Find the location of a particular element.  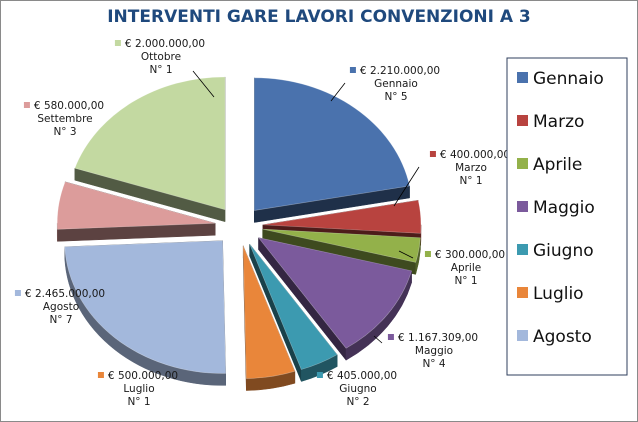

legend-item-aprile: Aprile is located at coordinates (549, 165).